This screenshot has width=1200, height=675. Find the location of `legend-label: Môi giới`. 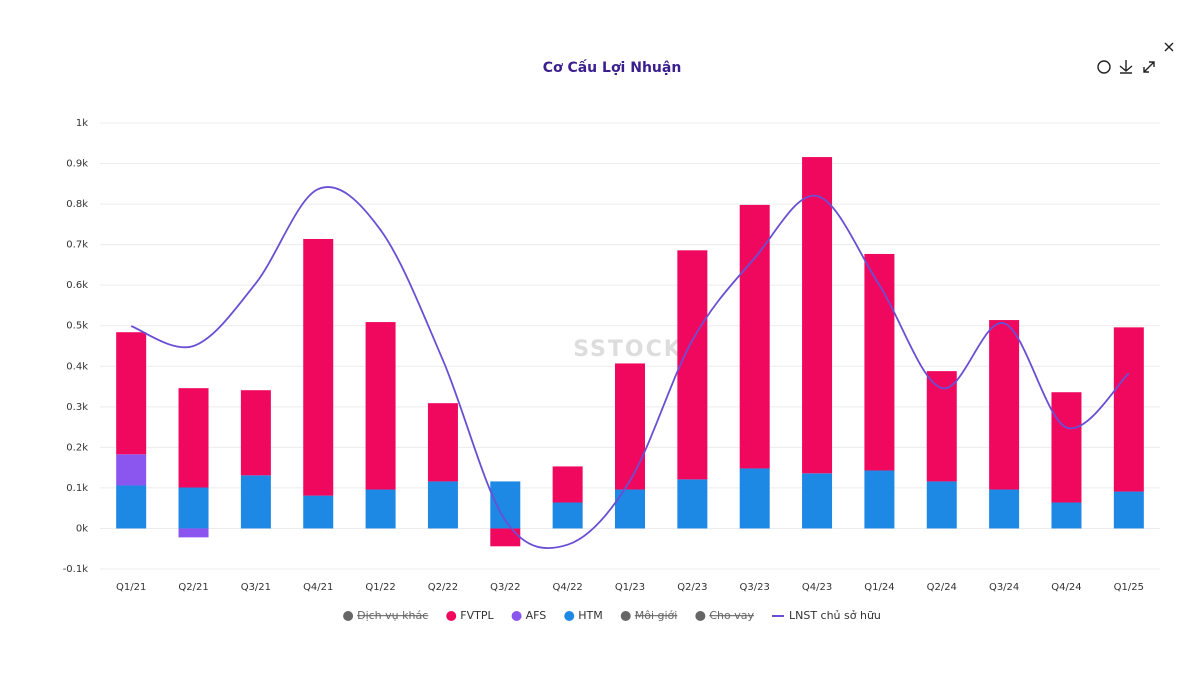

legend-label: Môi giới is located at coordinates (656, 615).